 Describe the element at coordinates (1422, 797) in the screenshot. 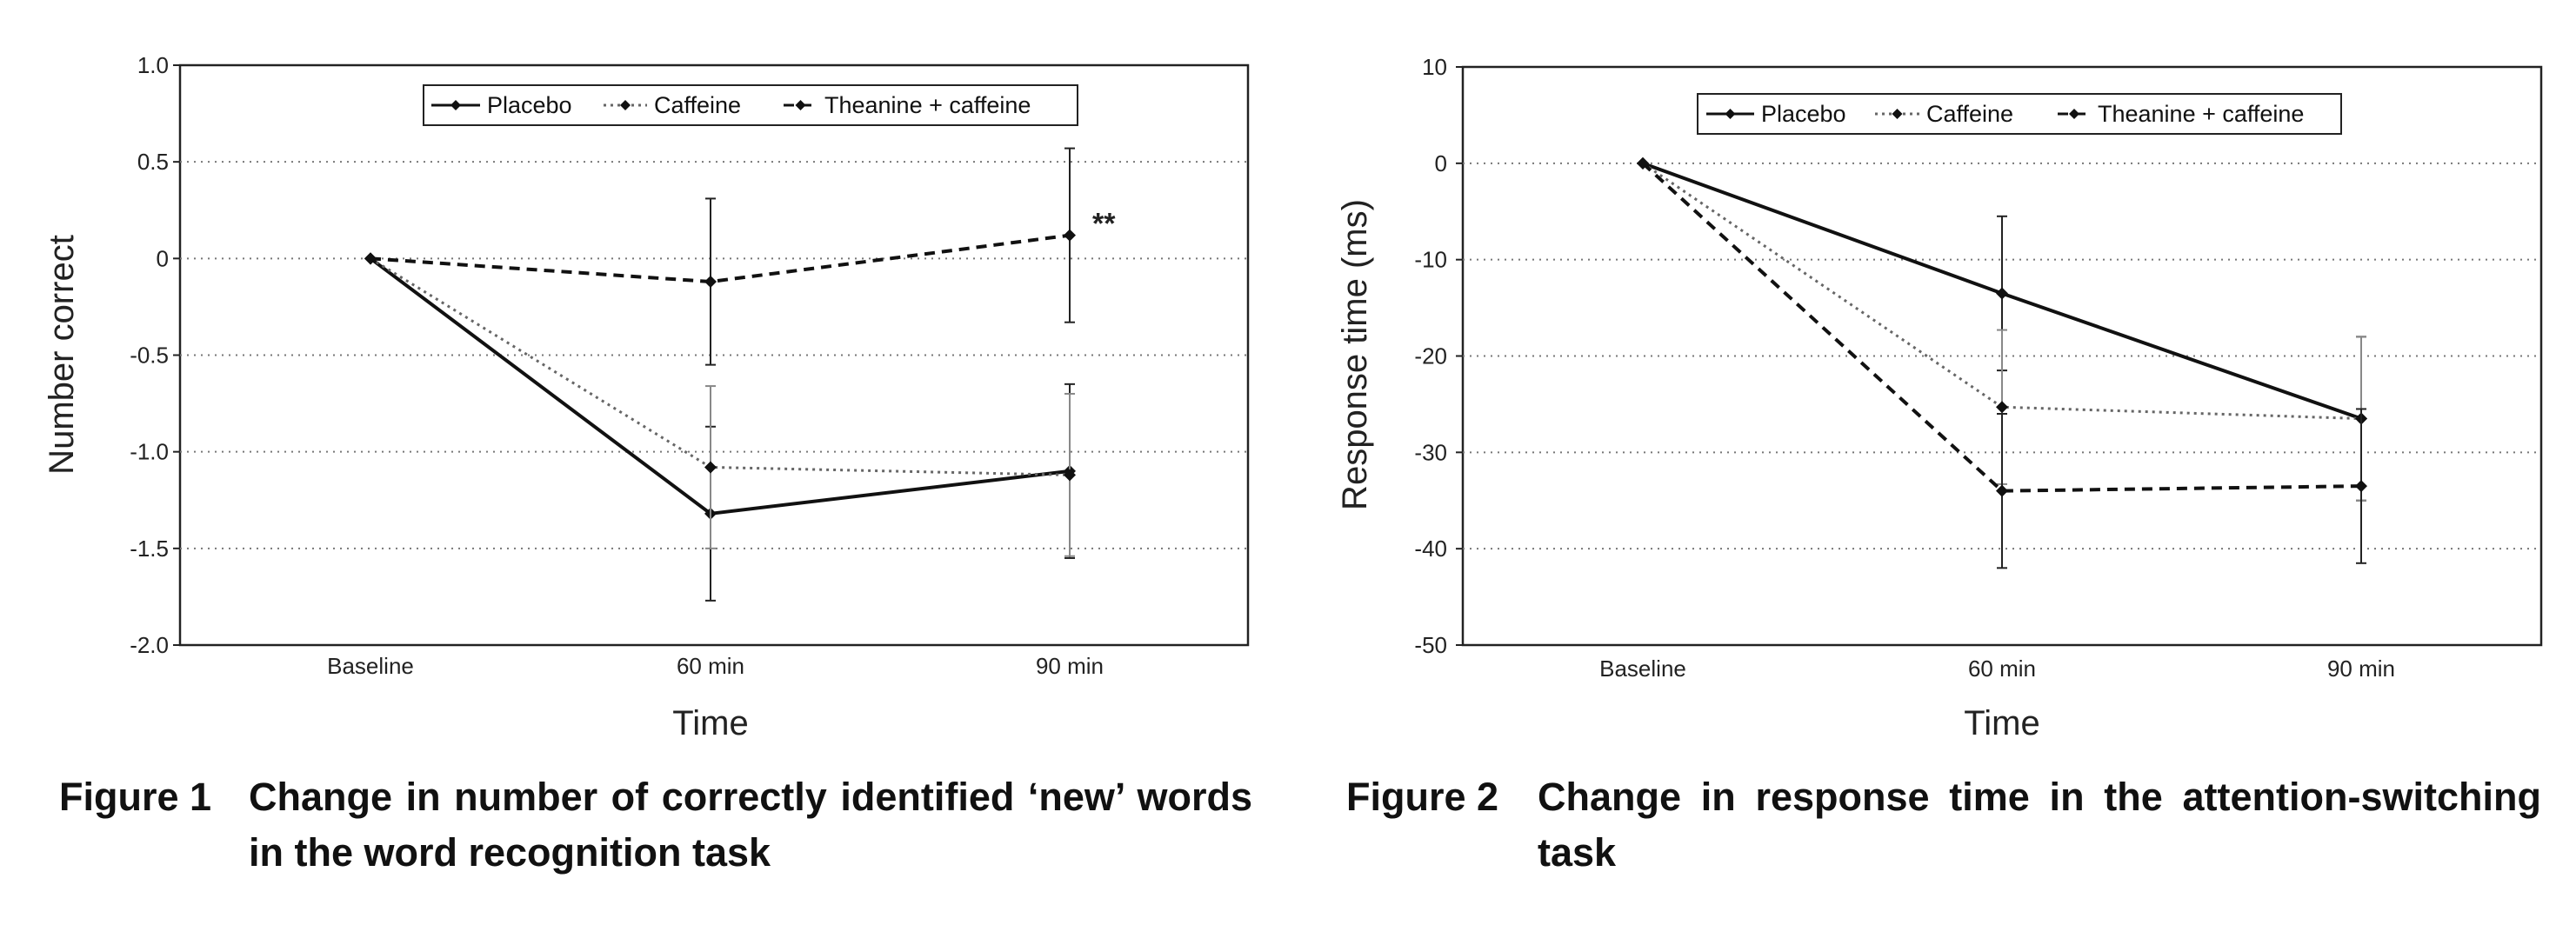

I see `figure-2-label: Figure 2` at that location.